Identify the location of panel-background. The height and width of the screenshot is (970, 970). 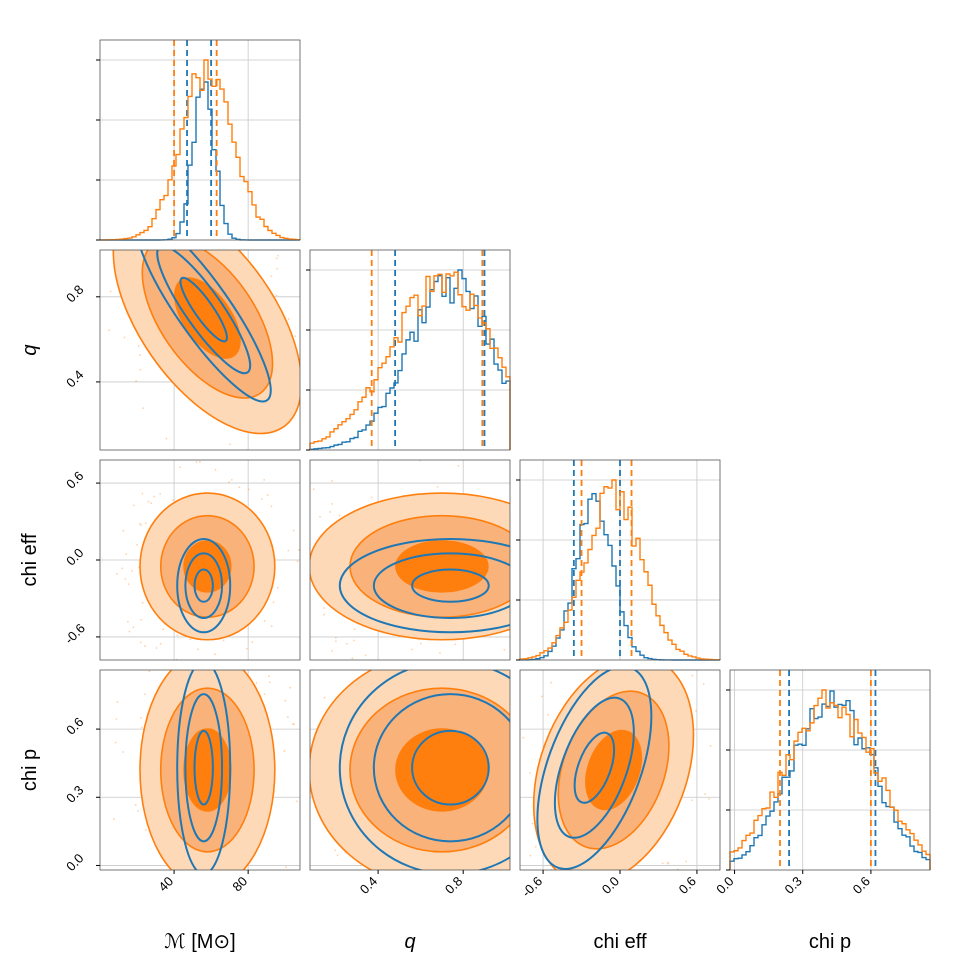
(200, 140).